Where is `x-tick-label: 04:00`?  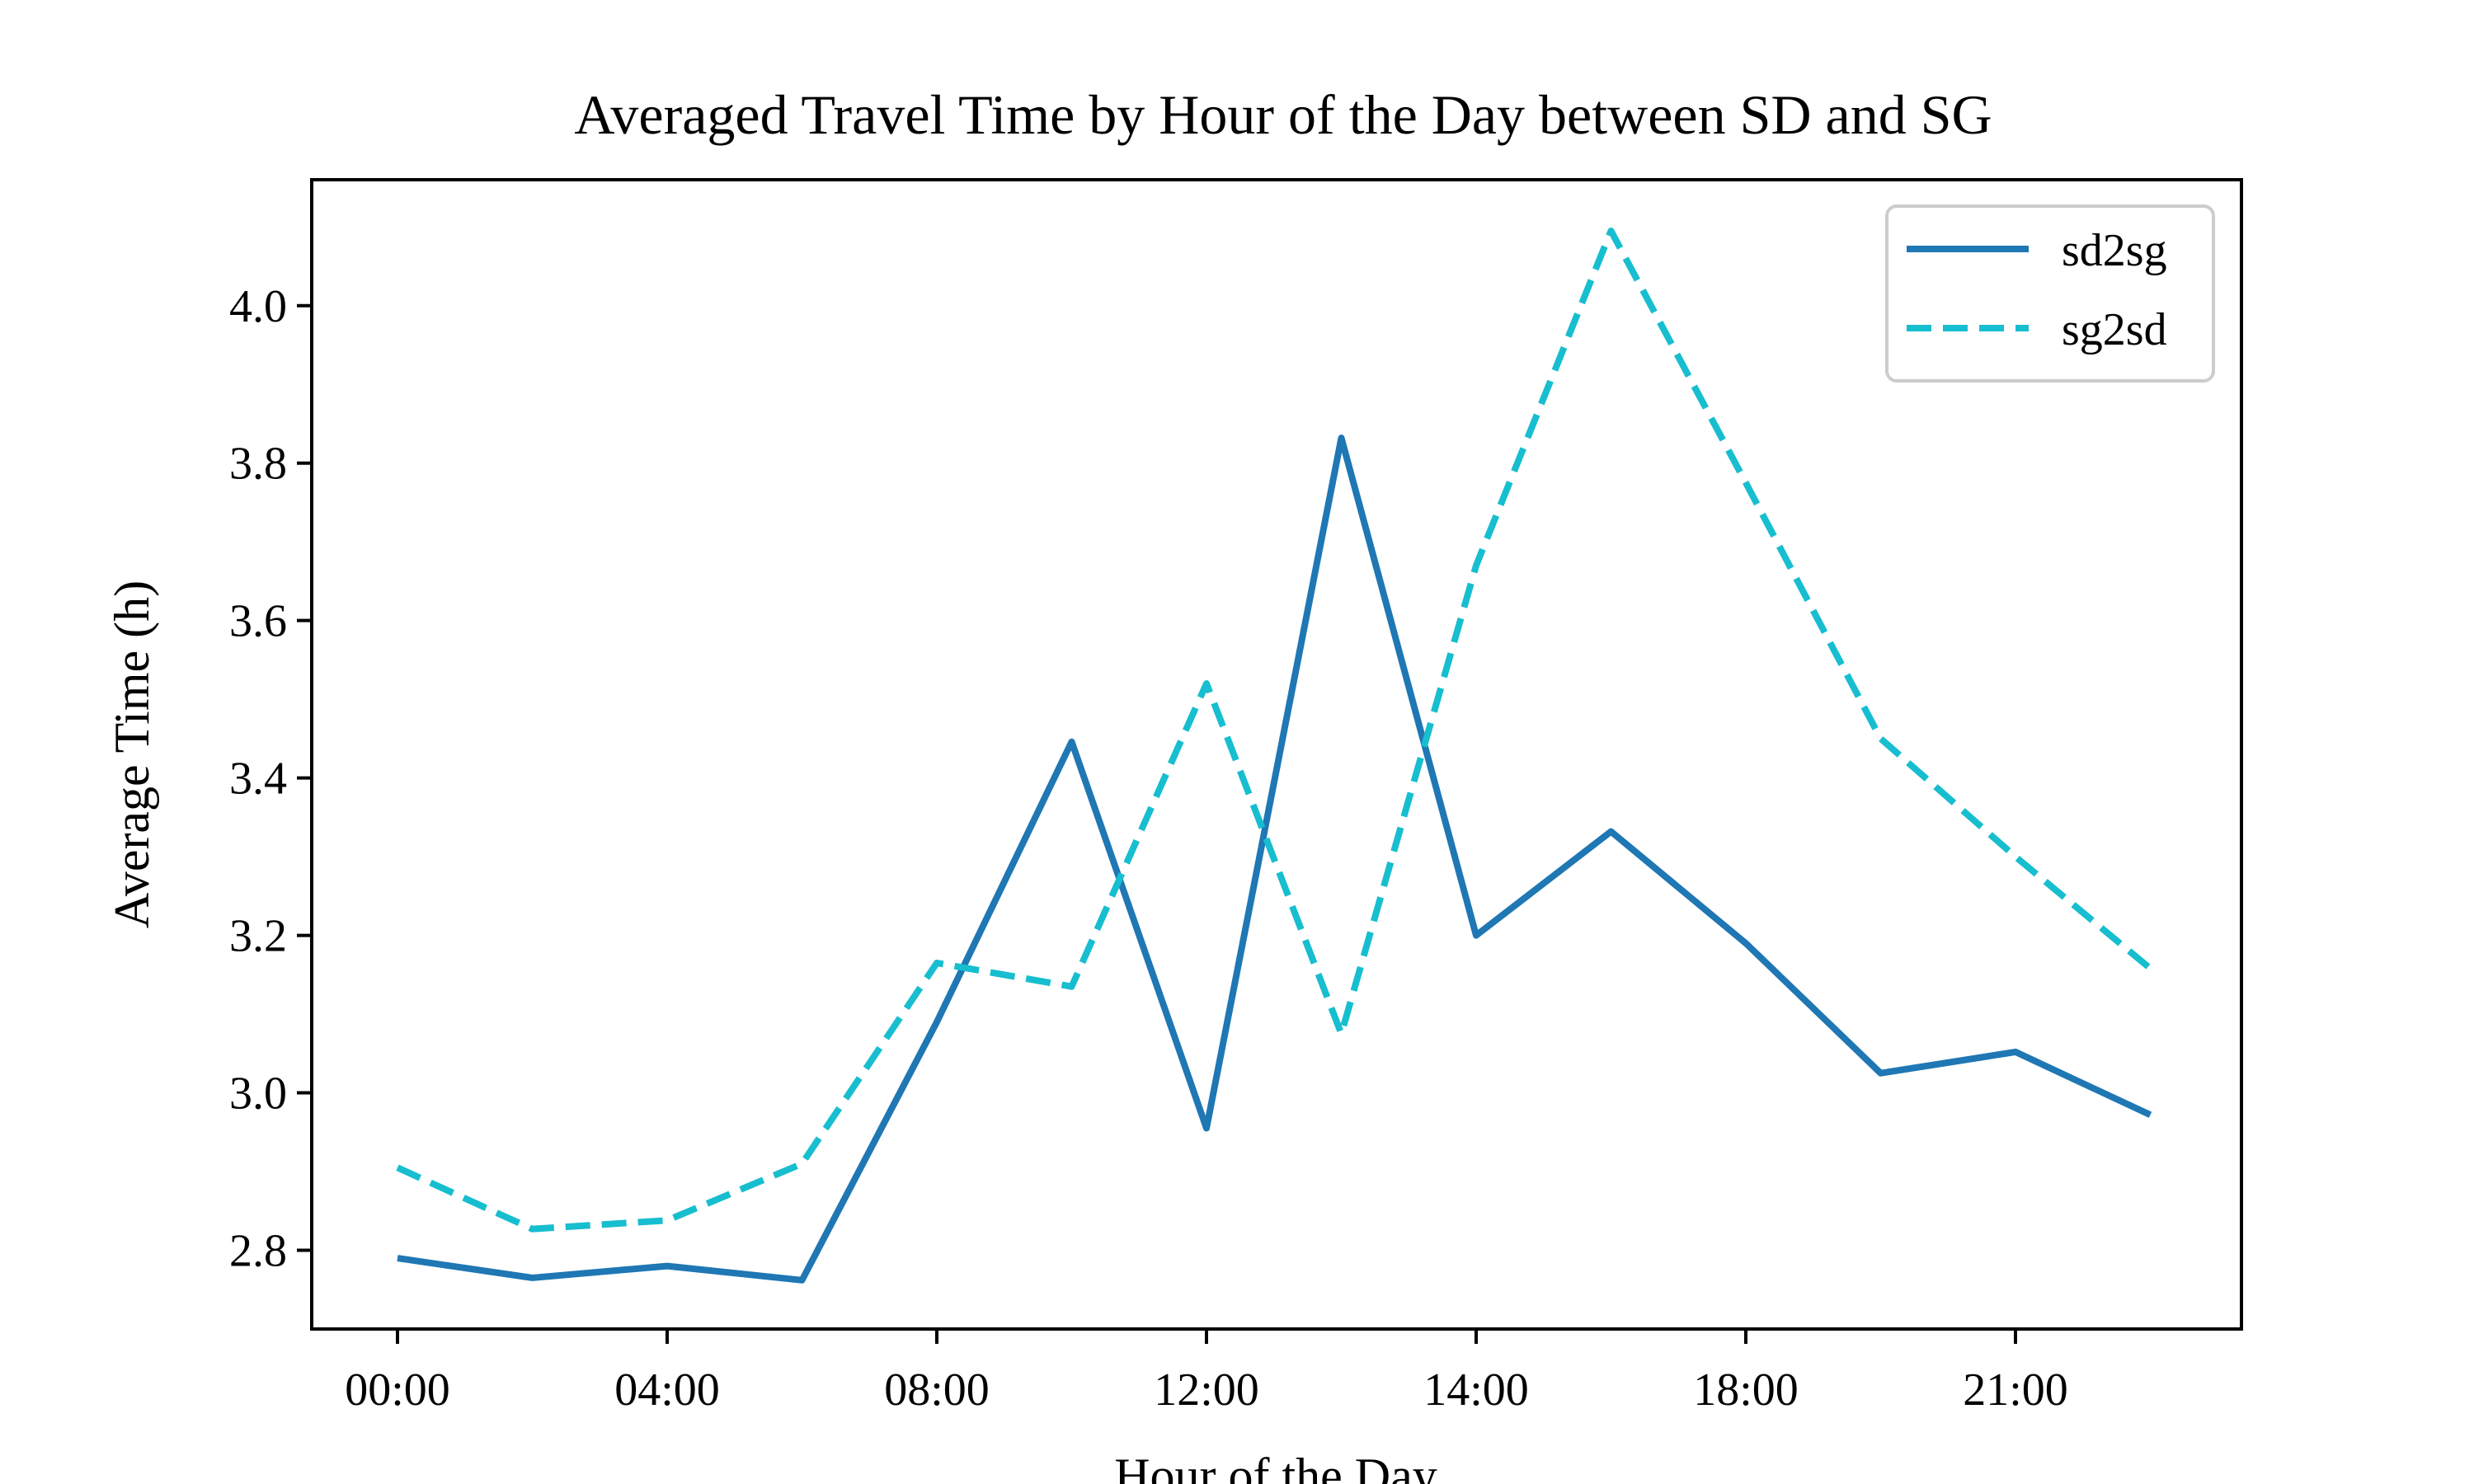 x-tick-label: 04:00 is located at coordinates (667, 1390).